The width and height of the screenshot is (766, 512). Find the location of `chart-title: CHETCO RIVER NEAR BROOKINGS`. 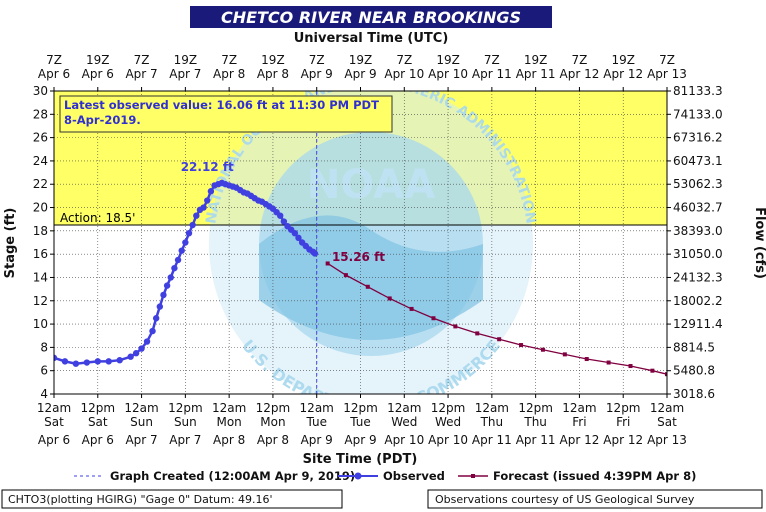

chart-title: CHETCO RIVER NEAR BROOKINGS is located at coordinates (371, 17).